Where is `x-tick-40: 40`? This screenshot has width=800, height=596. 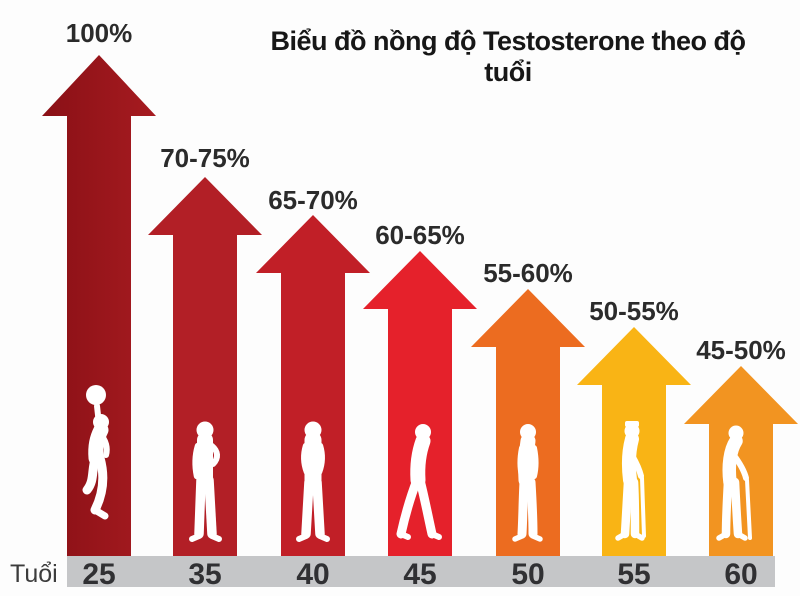 x-tick-40: 40 is located at coordinates (313, 574).